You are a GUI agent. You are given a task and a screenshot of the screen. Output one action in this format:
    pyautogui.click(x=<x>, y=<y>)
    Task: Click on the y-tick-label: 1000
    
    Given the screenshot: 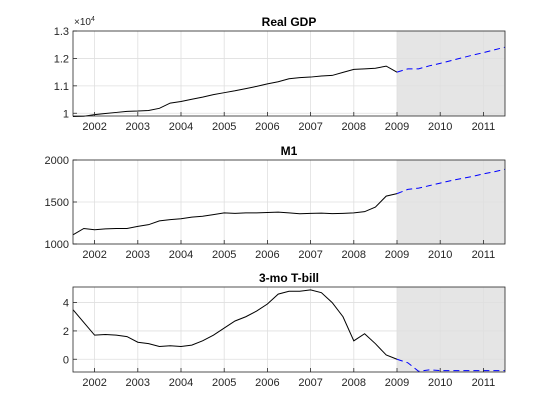 What is the action you would take?
    pyautogui.click(x=57, y=245)
    